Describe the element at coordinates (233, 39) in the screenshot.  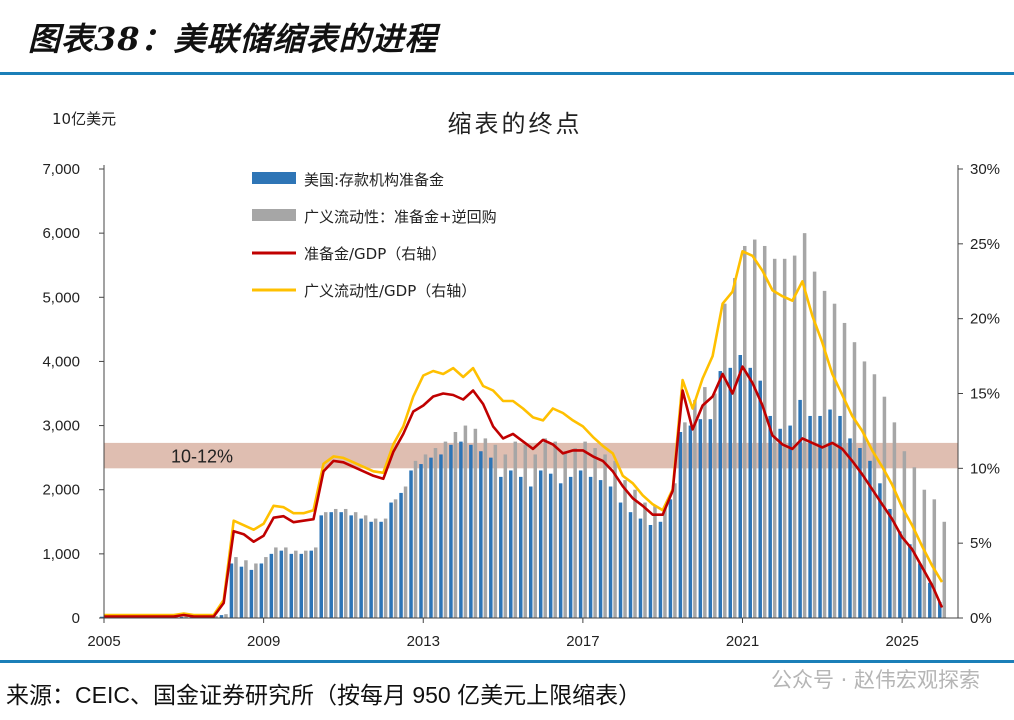
I see `page-title: 图表38：美联储缩表的进程` at that location.